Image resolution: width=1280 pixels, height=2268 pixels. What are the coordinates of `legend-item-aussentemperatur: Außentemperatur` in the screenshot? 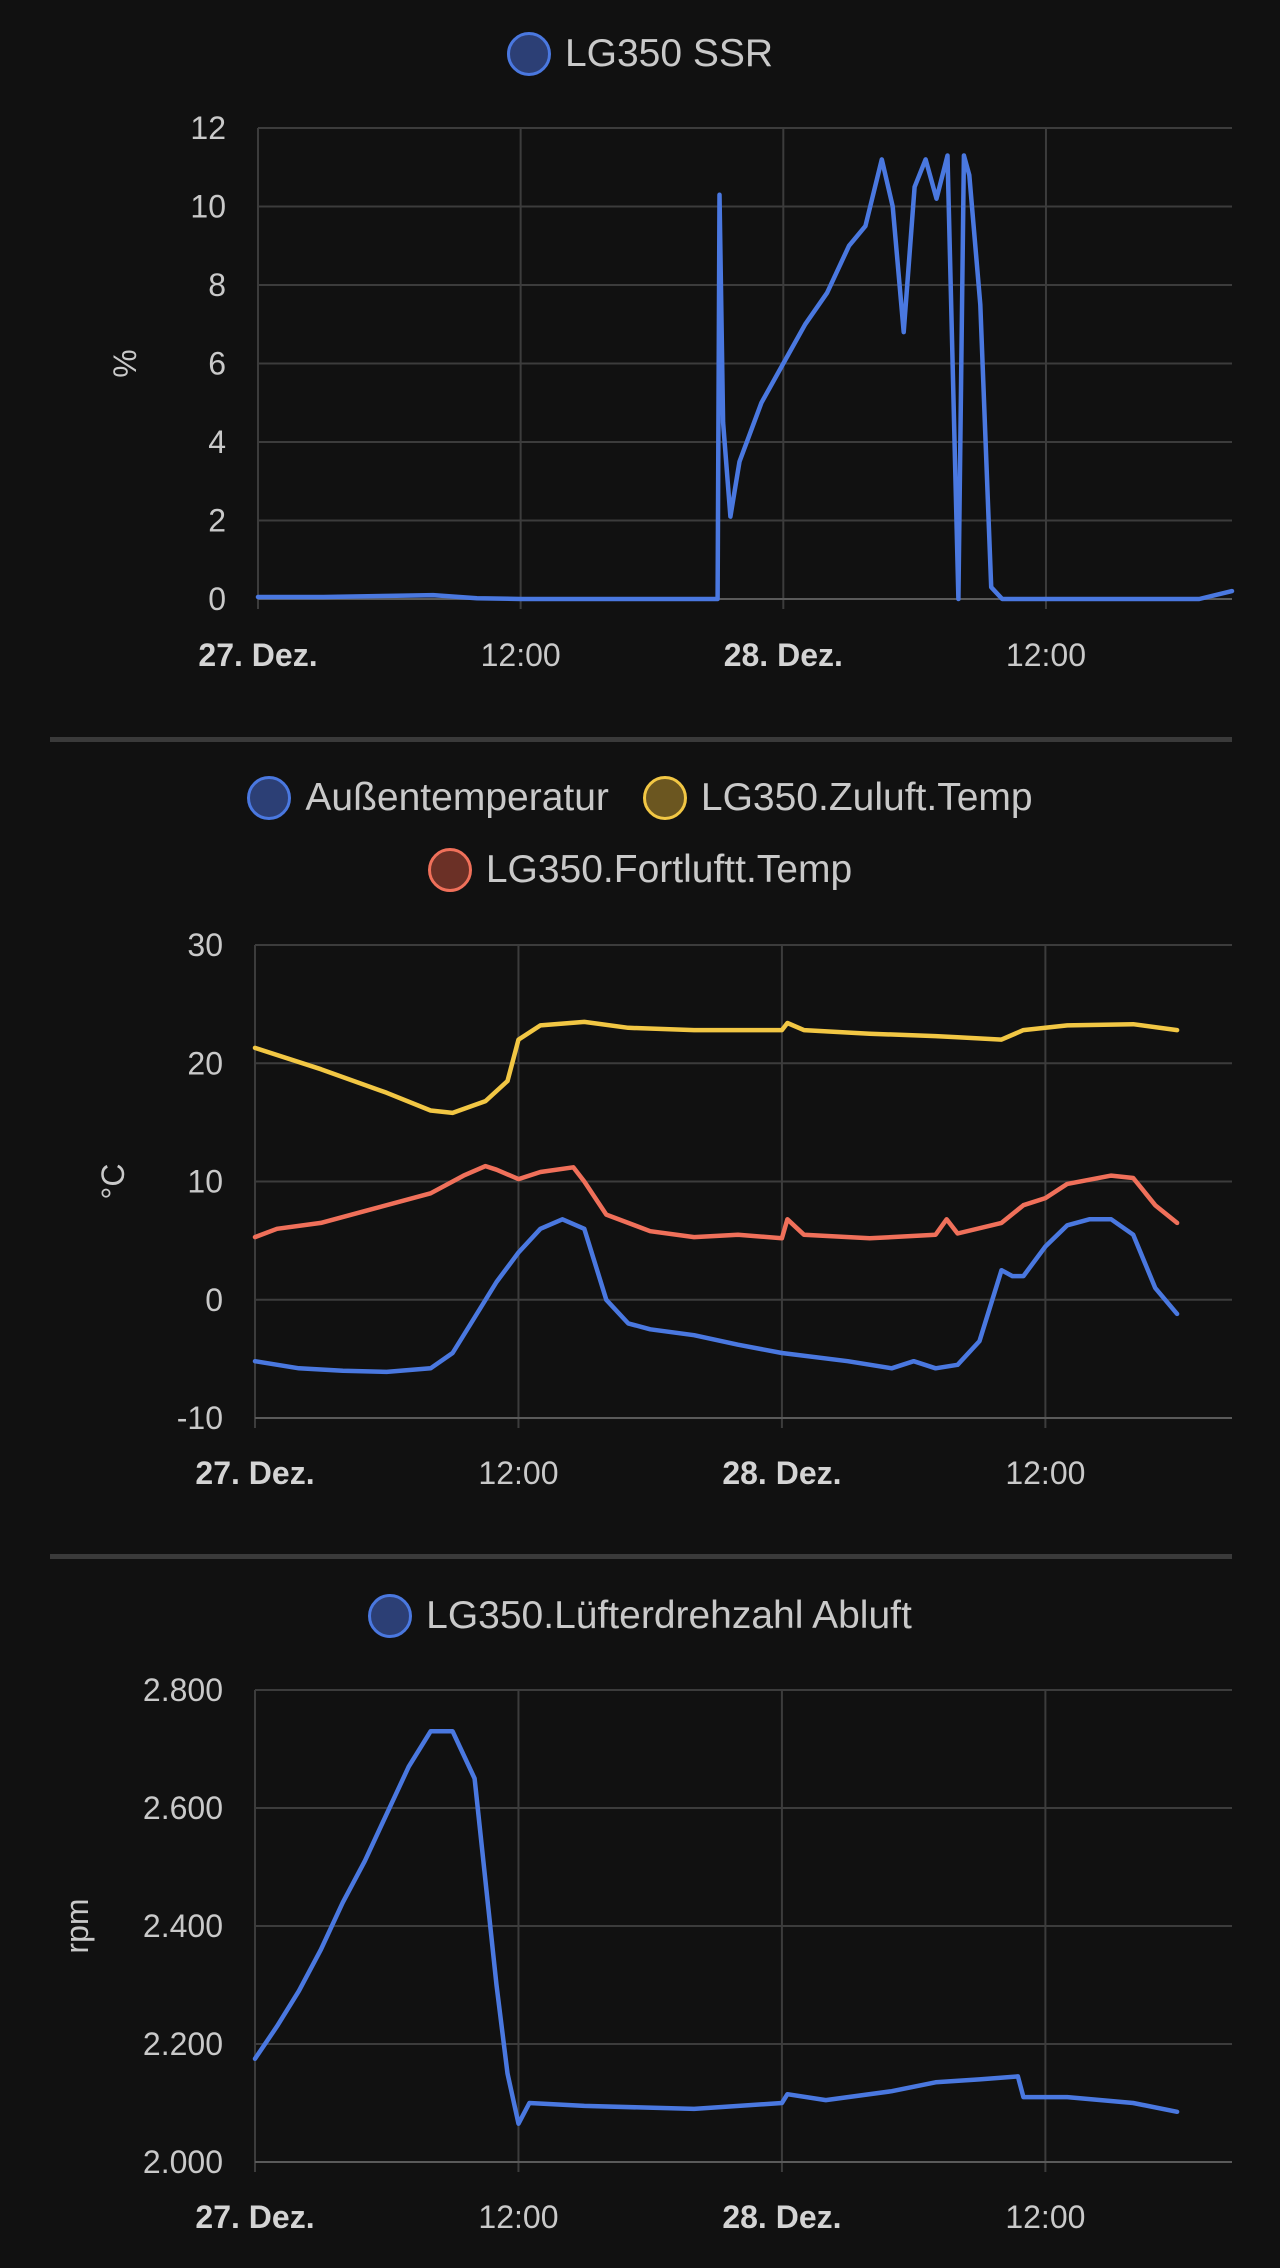 It's located at (428, 798).